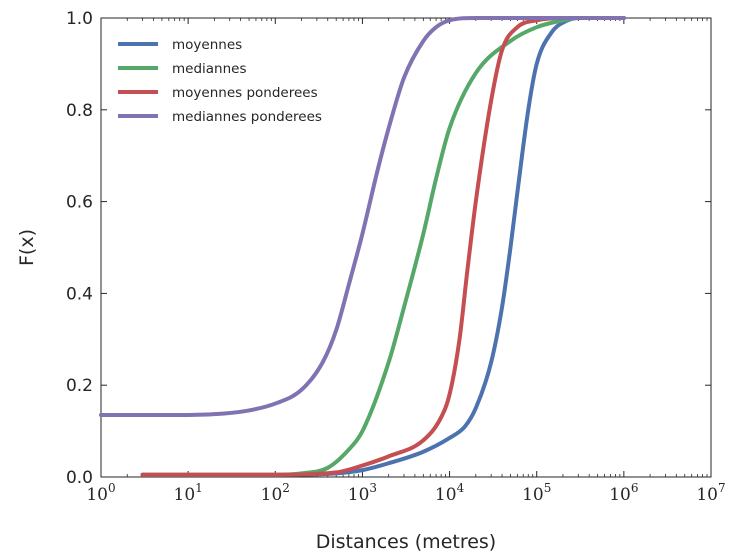 This screenshot has width=729, height=554. Describe the element at coordinates (207, 45) in the screenshot. I see `legend-label: moyennes` at that location.